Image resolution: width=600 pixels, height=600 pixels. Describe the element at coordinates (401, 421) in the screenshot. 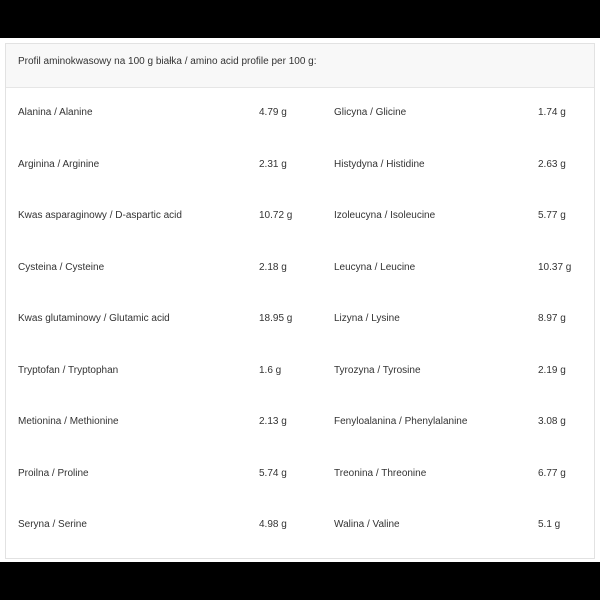

I see `amino-name: Fenyloalanina / Phenylalanine` at that location.